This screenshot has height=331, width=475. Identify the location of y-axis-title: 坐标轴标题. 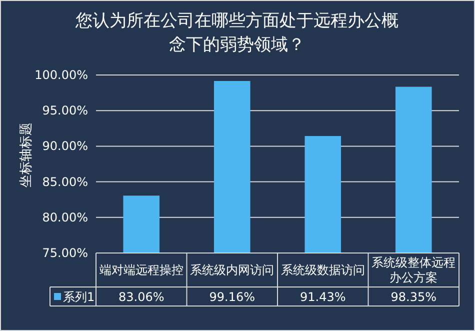
(26, 155).